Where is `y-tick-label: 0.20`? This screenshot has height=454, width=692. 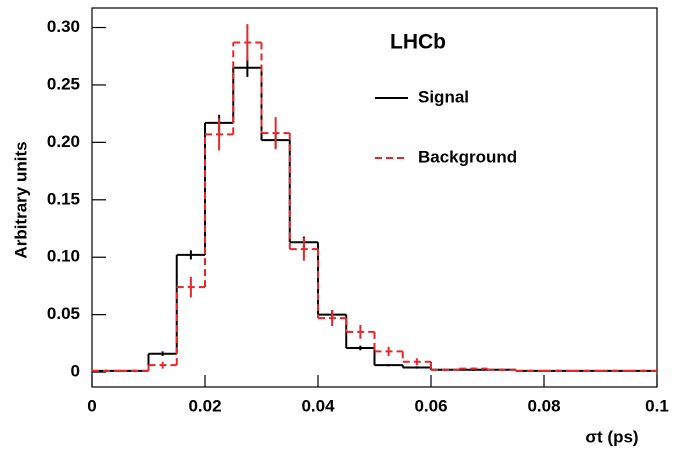 y-tick-label: 0.20 is located at coordinates (63, 141).